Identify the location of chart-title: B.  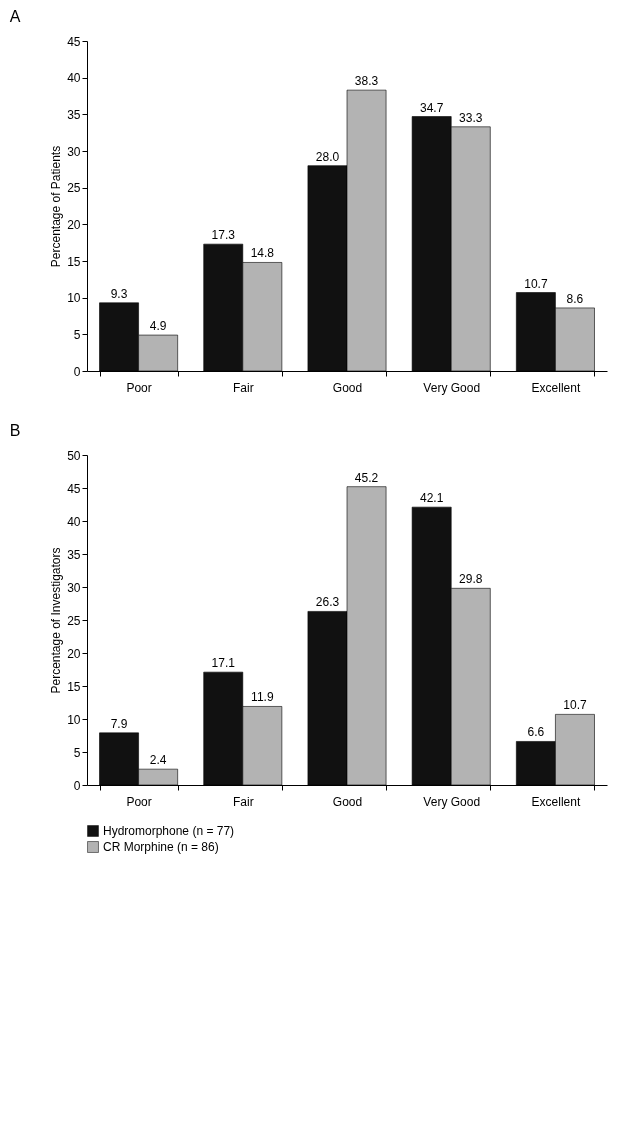
(15, 430).